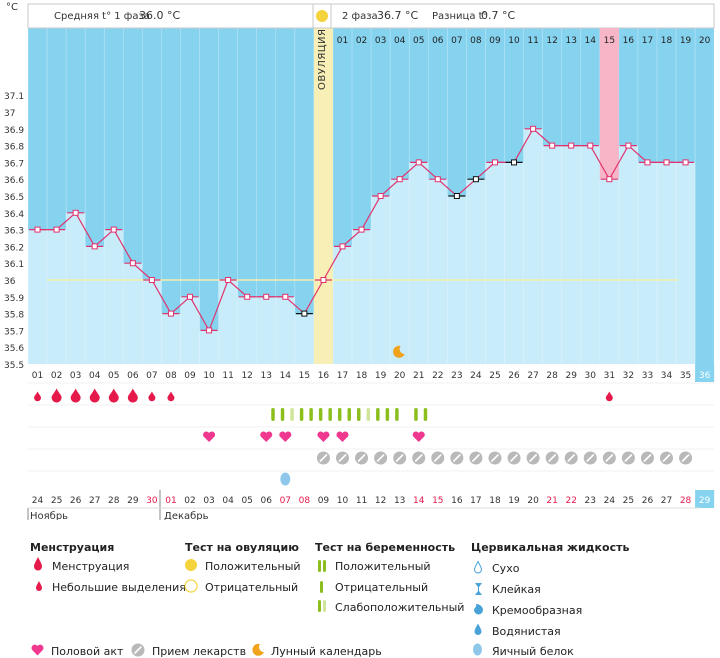  I want to click on phase2-day-number: 08, so click(476, 41).